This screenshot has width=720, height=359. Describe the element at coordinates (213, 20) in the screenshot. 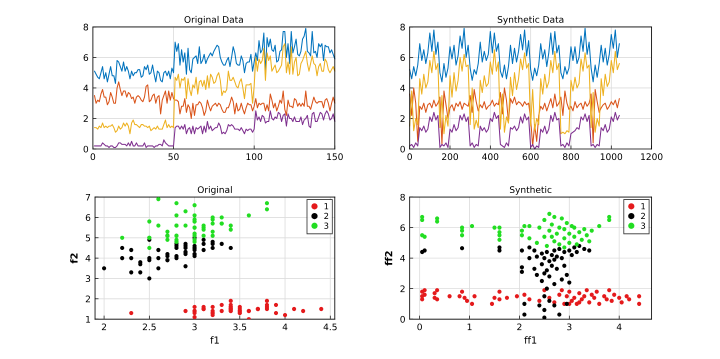

I see `chart-title: Original Data` at that location.